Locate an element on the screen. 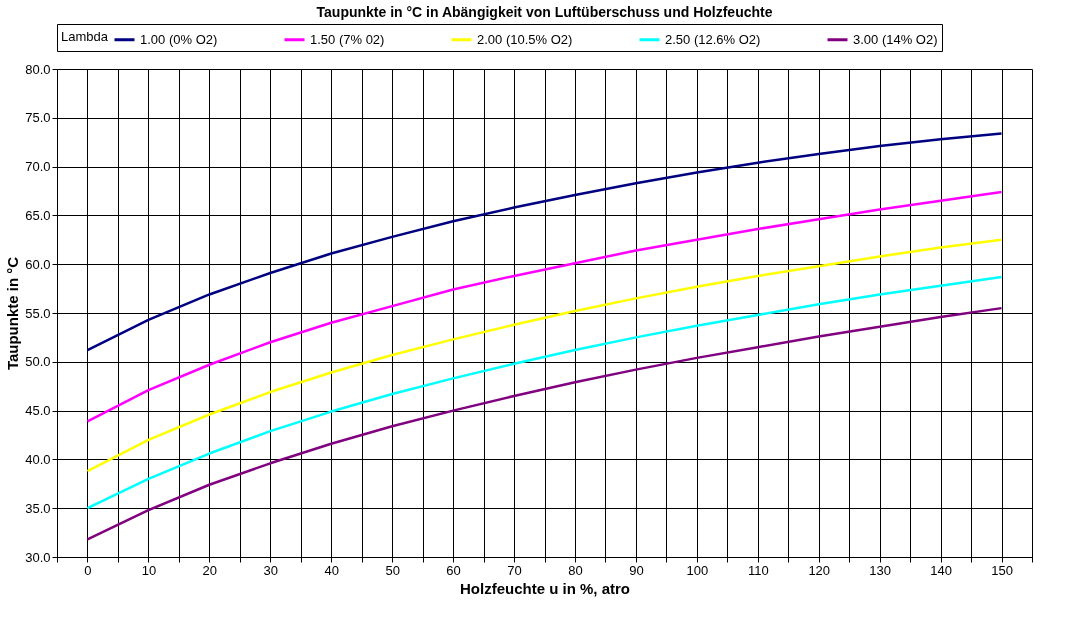  y-tick-label: 35.0 is located at coordinates (38, 508).